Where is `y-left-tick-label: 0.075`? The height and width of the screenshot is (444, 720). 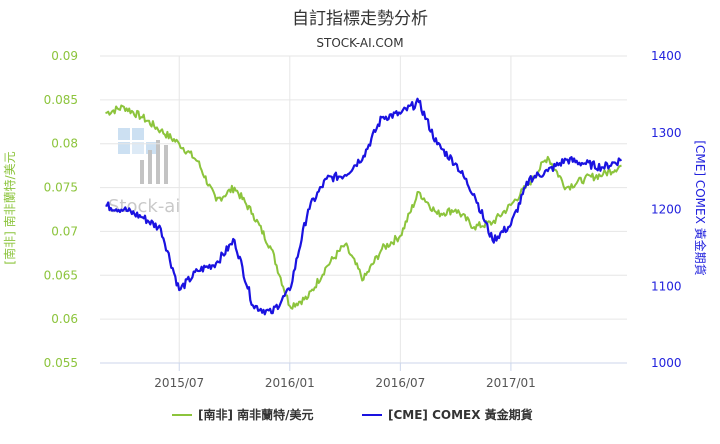 y-left-tick-label: 0.075 is located at coordinates (61, 188).